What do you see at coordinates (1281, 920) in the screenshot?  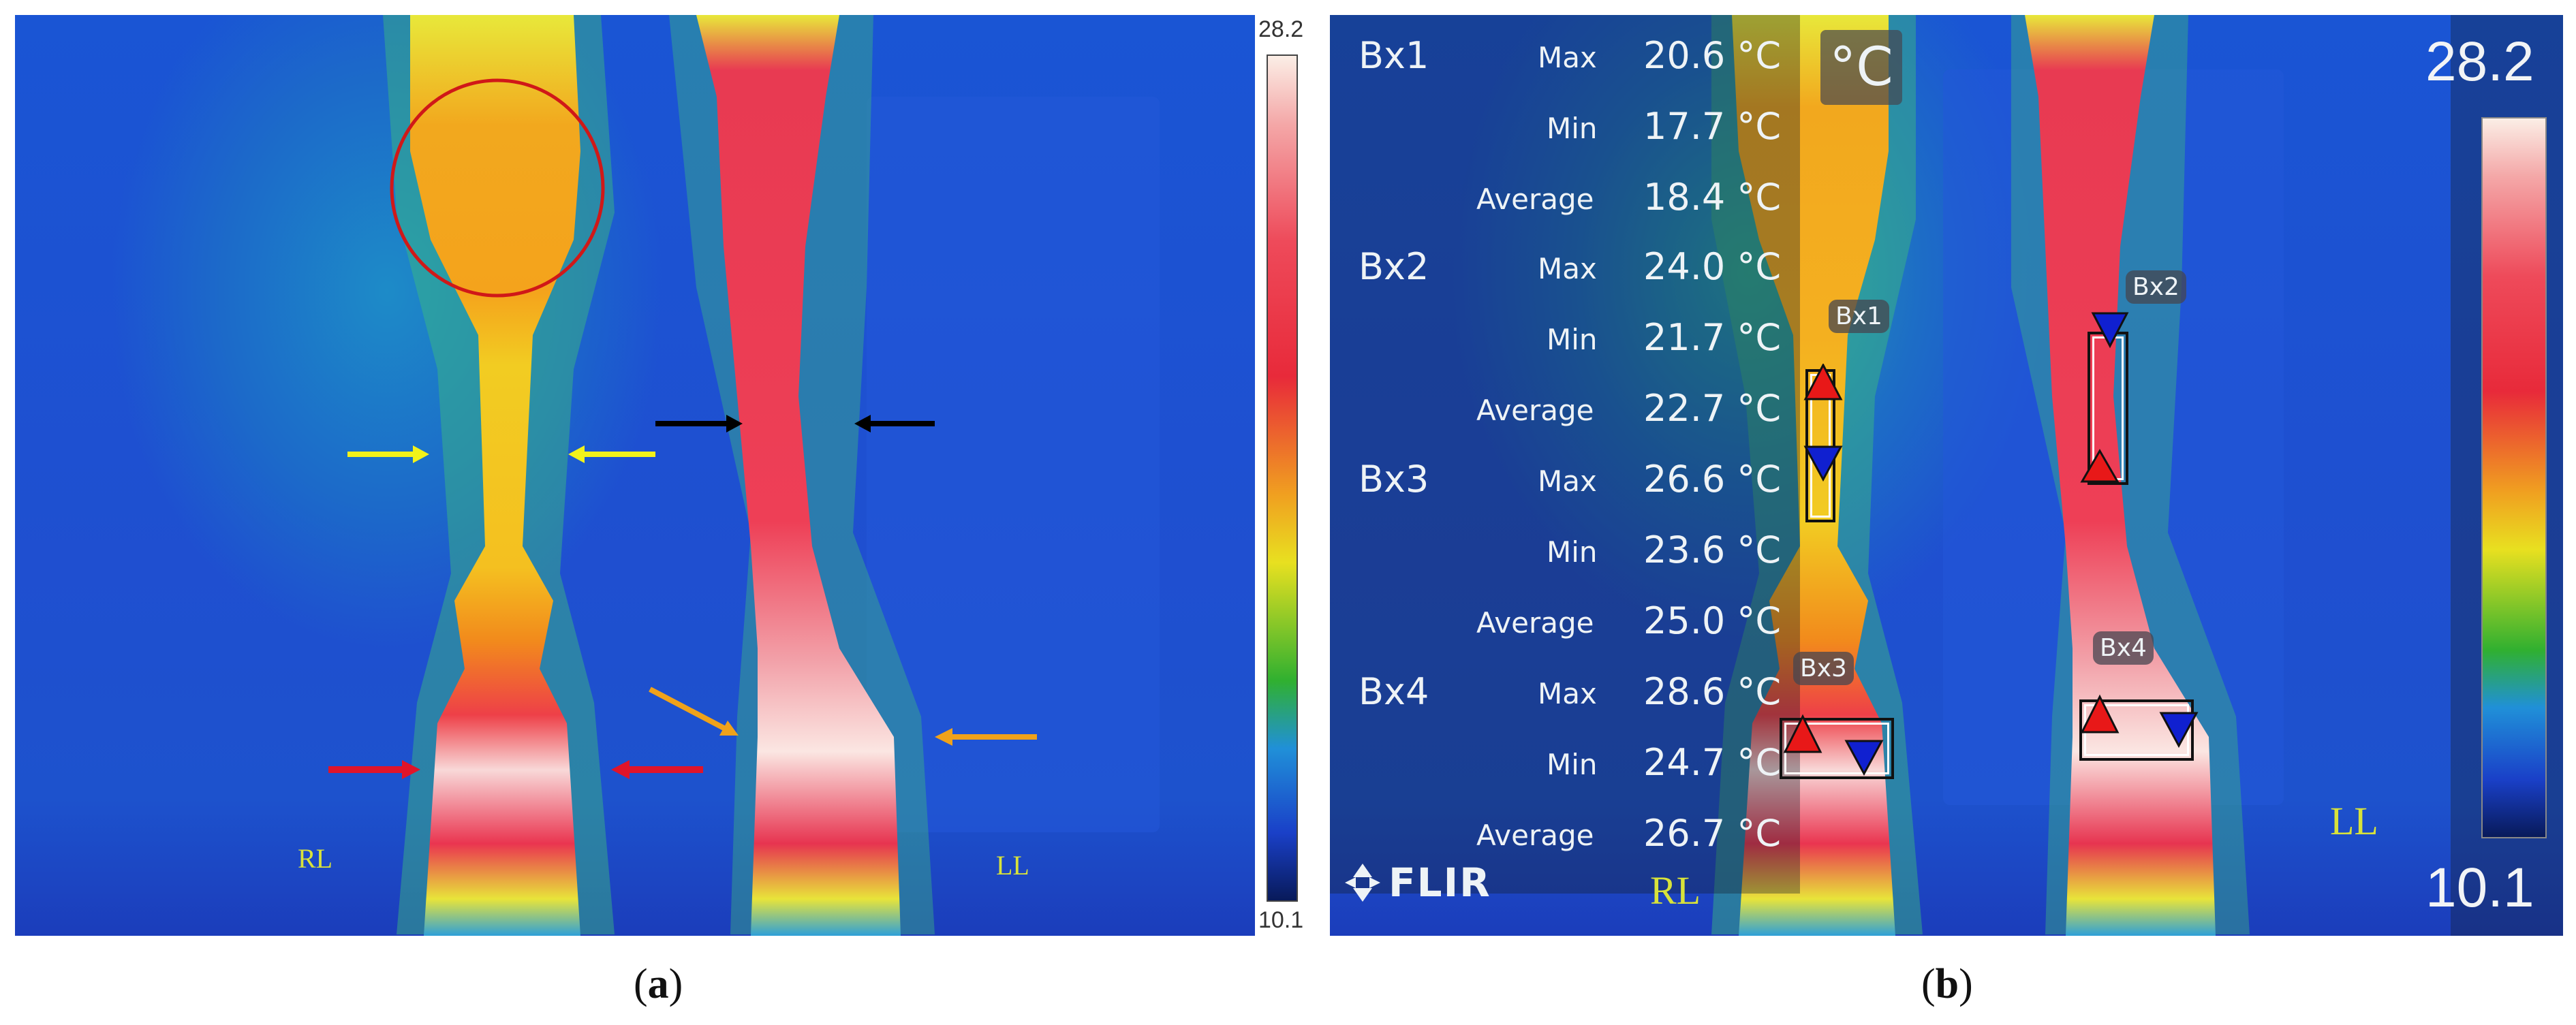 I see `scale-min-a: 10.1` at bounding box center [1281, 920].